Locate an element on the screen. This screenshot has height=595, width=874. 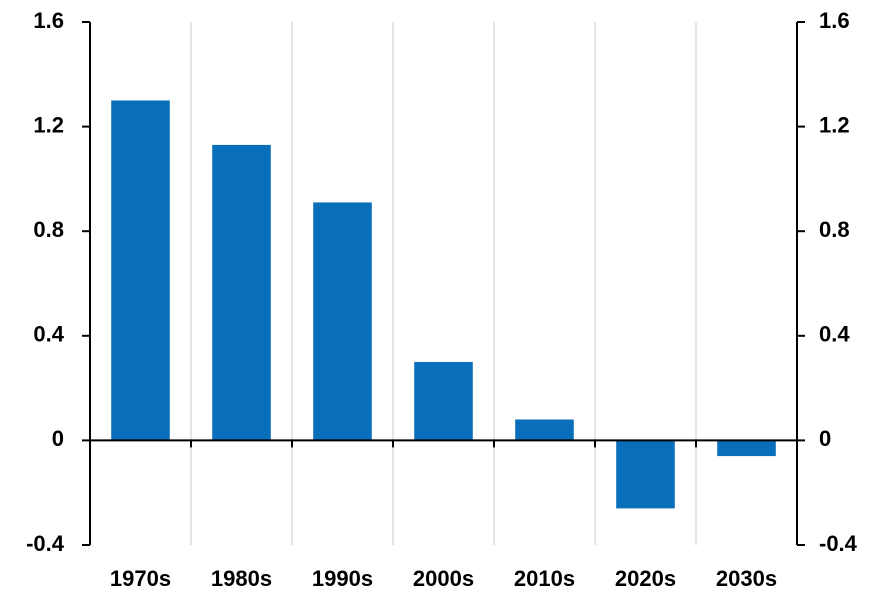
y-tick-label: -0.4 is located at coordinates (45, 543).